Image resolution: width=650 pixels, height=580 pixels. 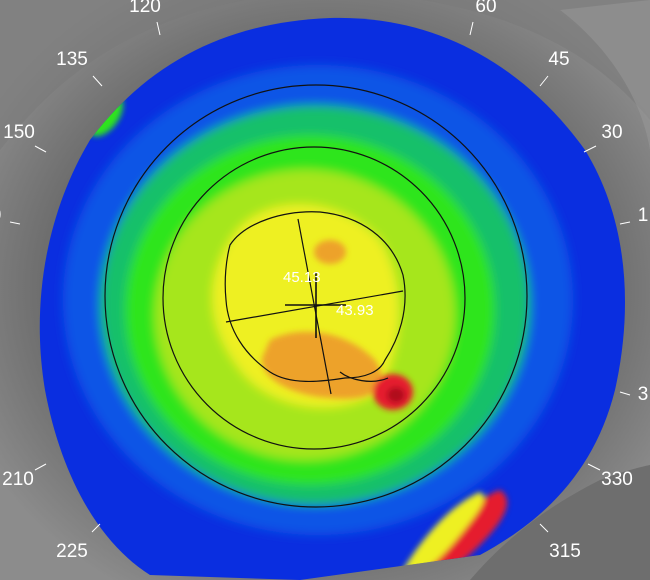 What do you see at coordinates (145, 8) in the screenshot?
I see `angle-label: 120` at bounding box center [145, 8].